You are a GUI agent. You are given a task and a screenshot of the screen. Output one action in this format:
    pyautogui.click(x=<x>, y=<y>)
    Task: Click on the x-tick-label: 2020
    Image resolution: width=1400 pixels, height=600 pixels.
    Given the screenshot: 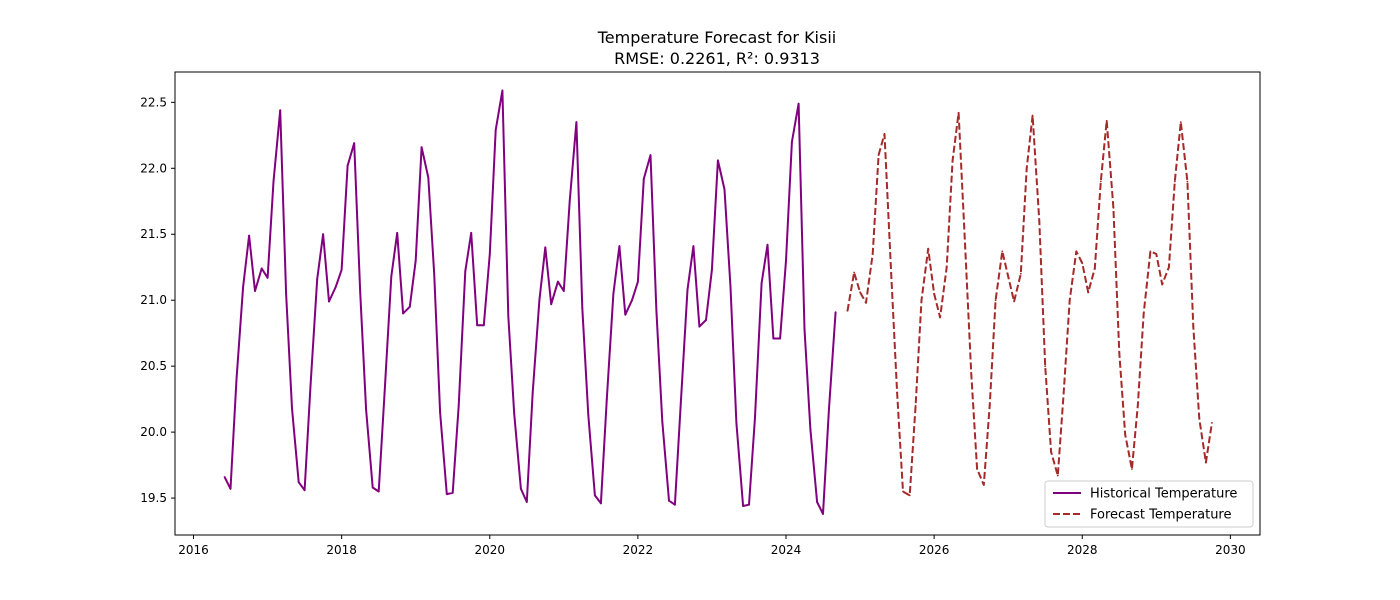 What is the action you would take?
    pyautogui.click(x=489, y=550)
    